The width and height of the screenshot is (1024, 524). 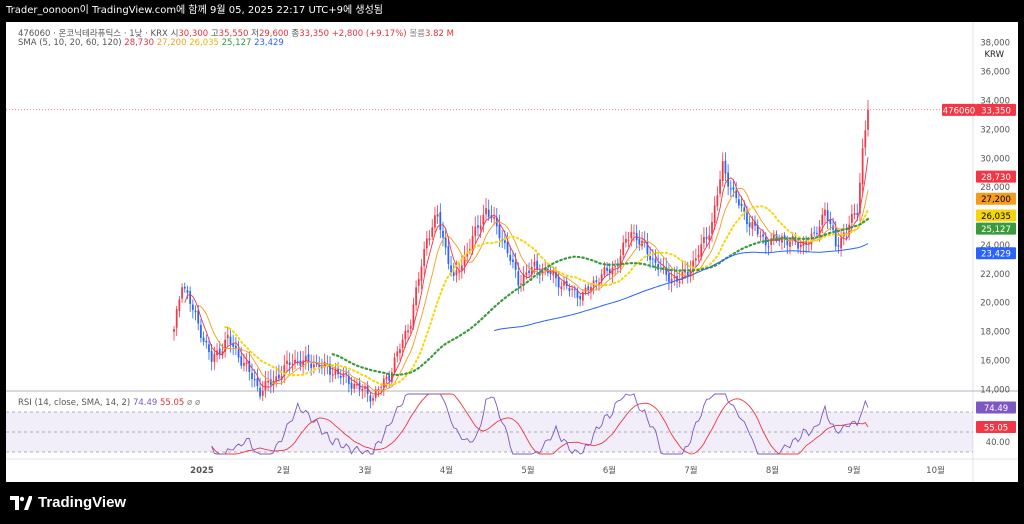 I want to click on sma120-line, so click(x=681, y=287).